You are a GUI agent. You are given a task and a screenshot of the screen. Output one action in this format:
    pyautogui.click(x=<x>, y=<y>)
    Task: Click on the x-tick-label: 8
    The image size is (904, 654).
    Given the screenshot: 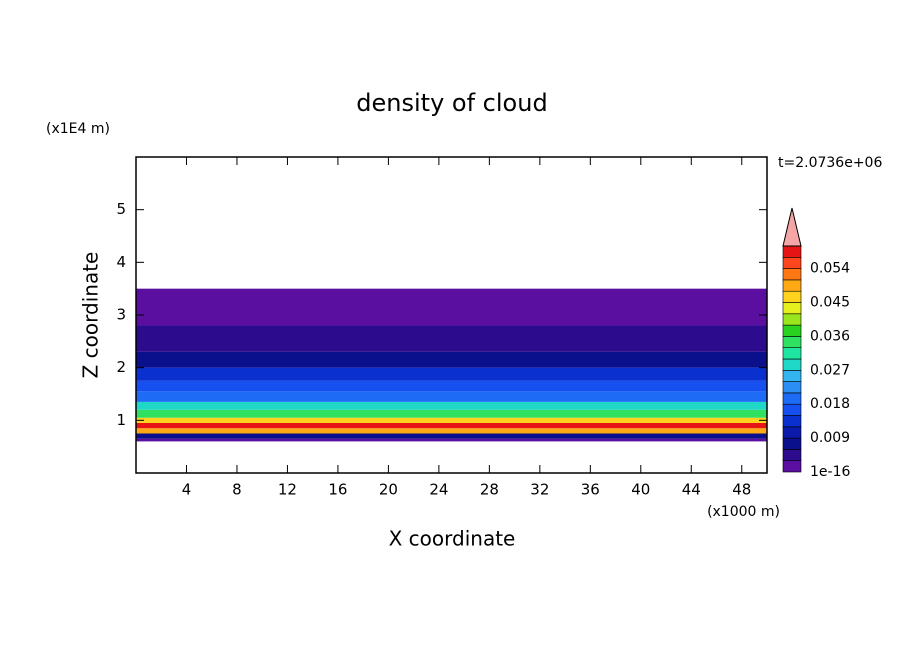 What is the action you would take?
    pyautogui.click(x=237, y=490)
    